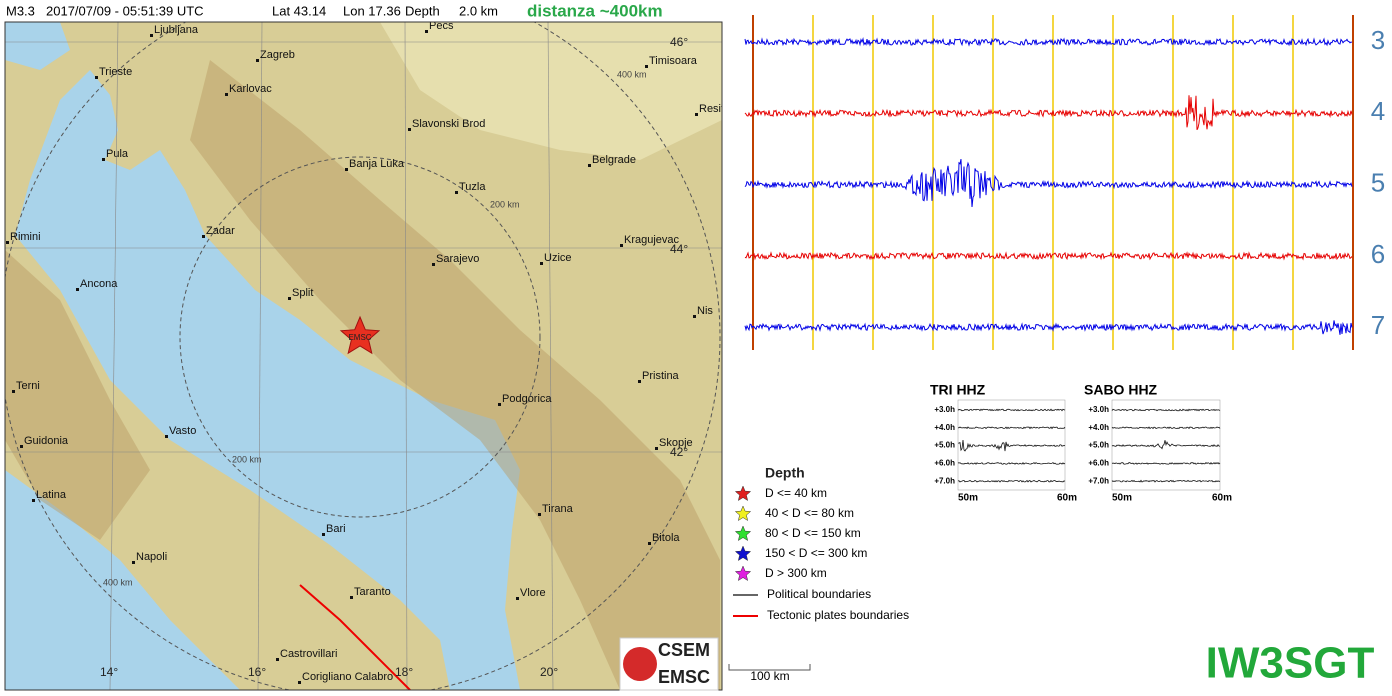 The width and height of the screenshot is (1392, 696). What do you see at coordinates (813, 533) in the screenshot?
I see `legend-label: 80 < D <= 150 km` at bounding box center [813, 533].